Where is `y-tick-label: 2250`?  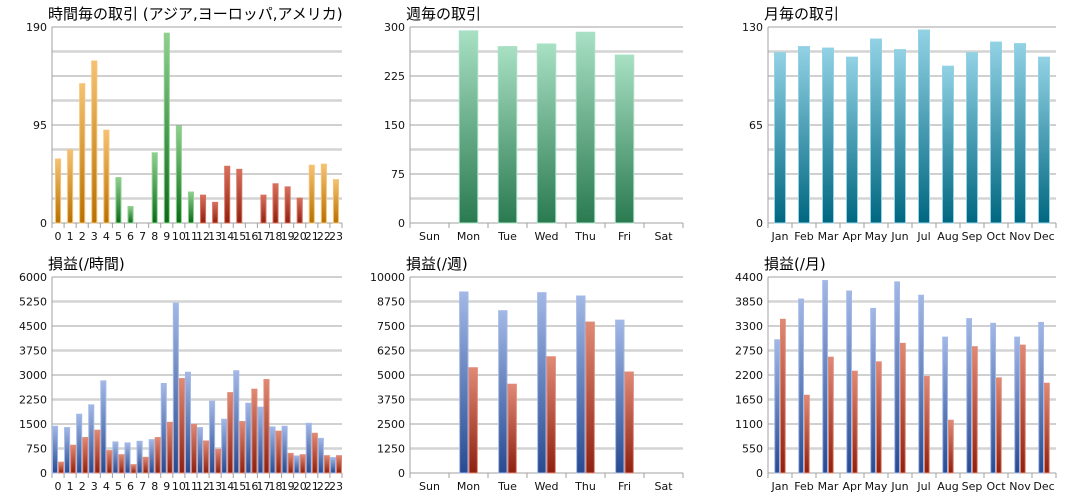 y-tick-label: 2250 is located at coordinates (33, 400).